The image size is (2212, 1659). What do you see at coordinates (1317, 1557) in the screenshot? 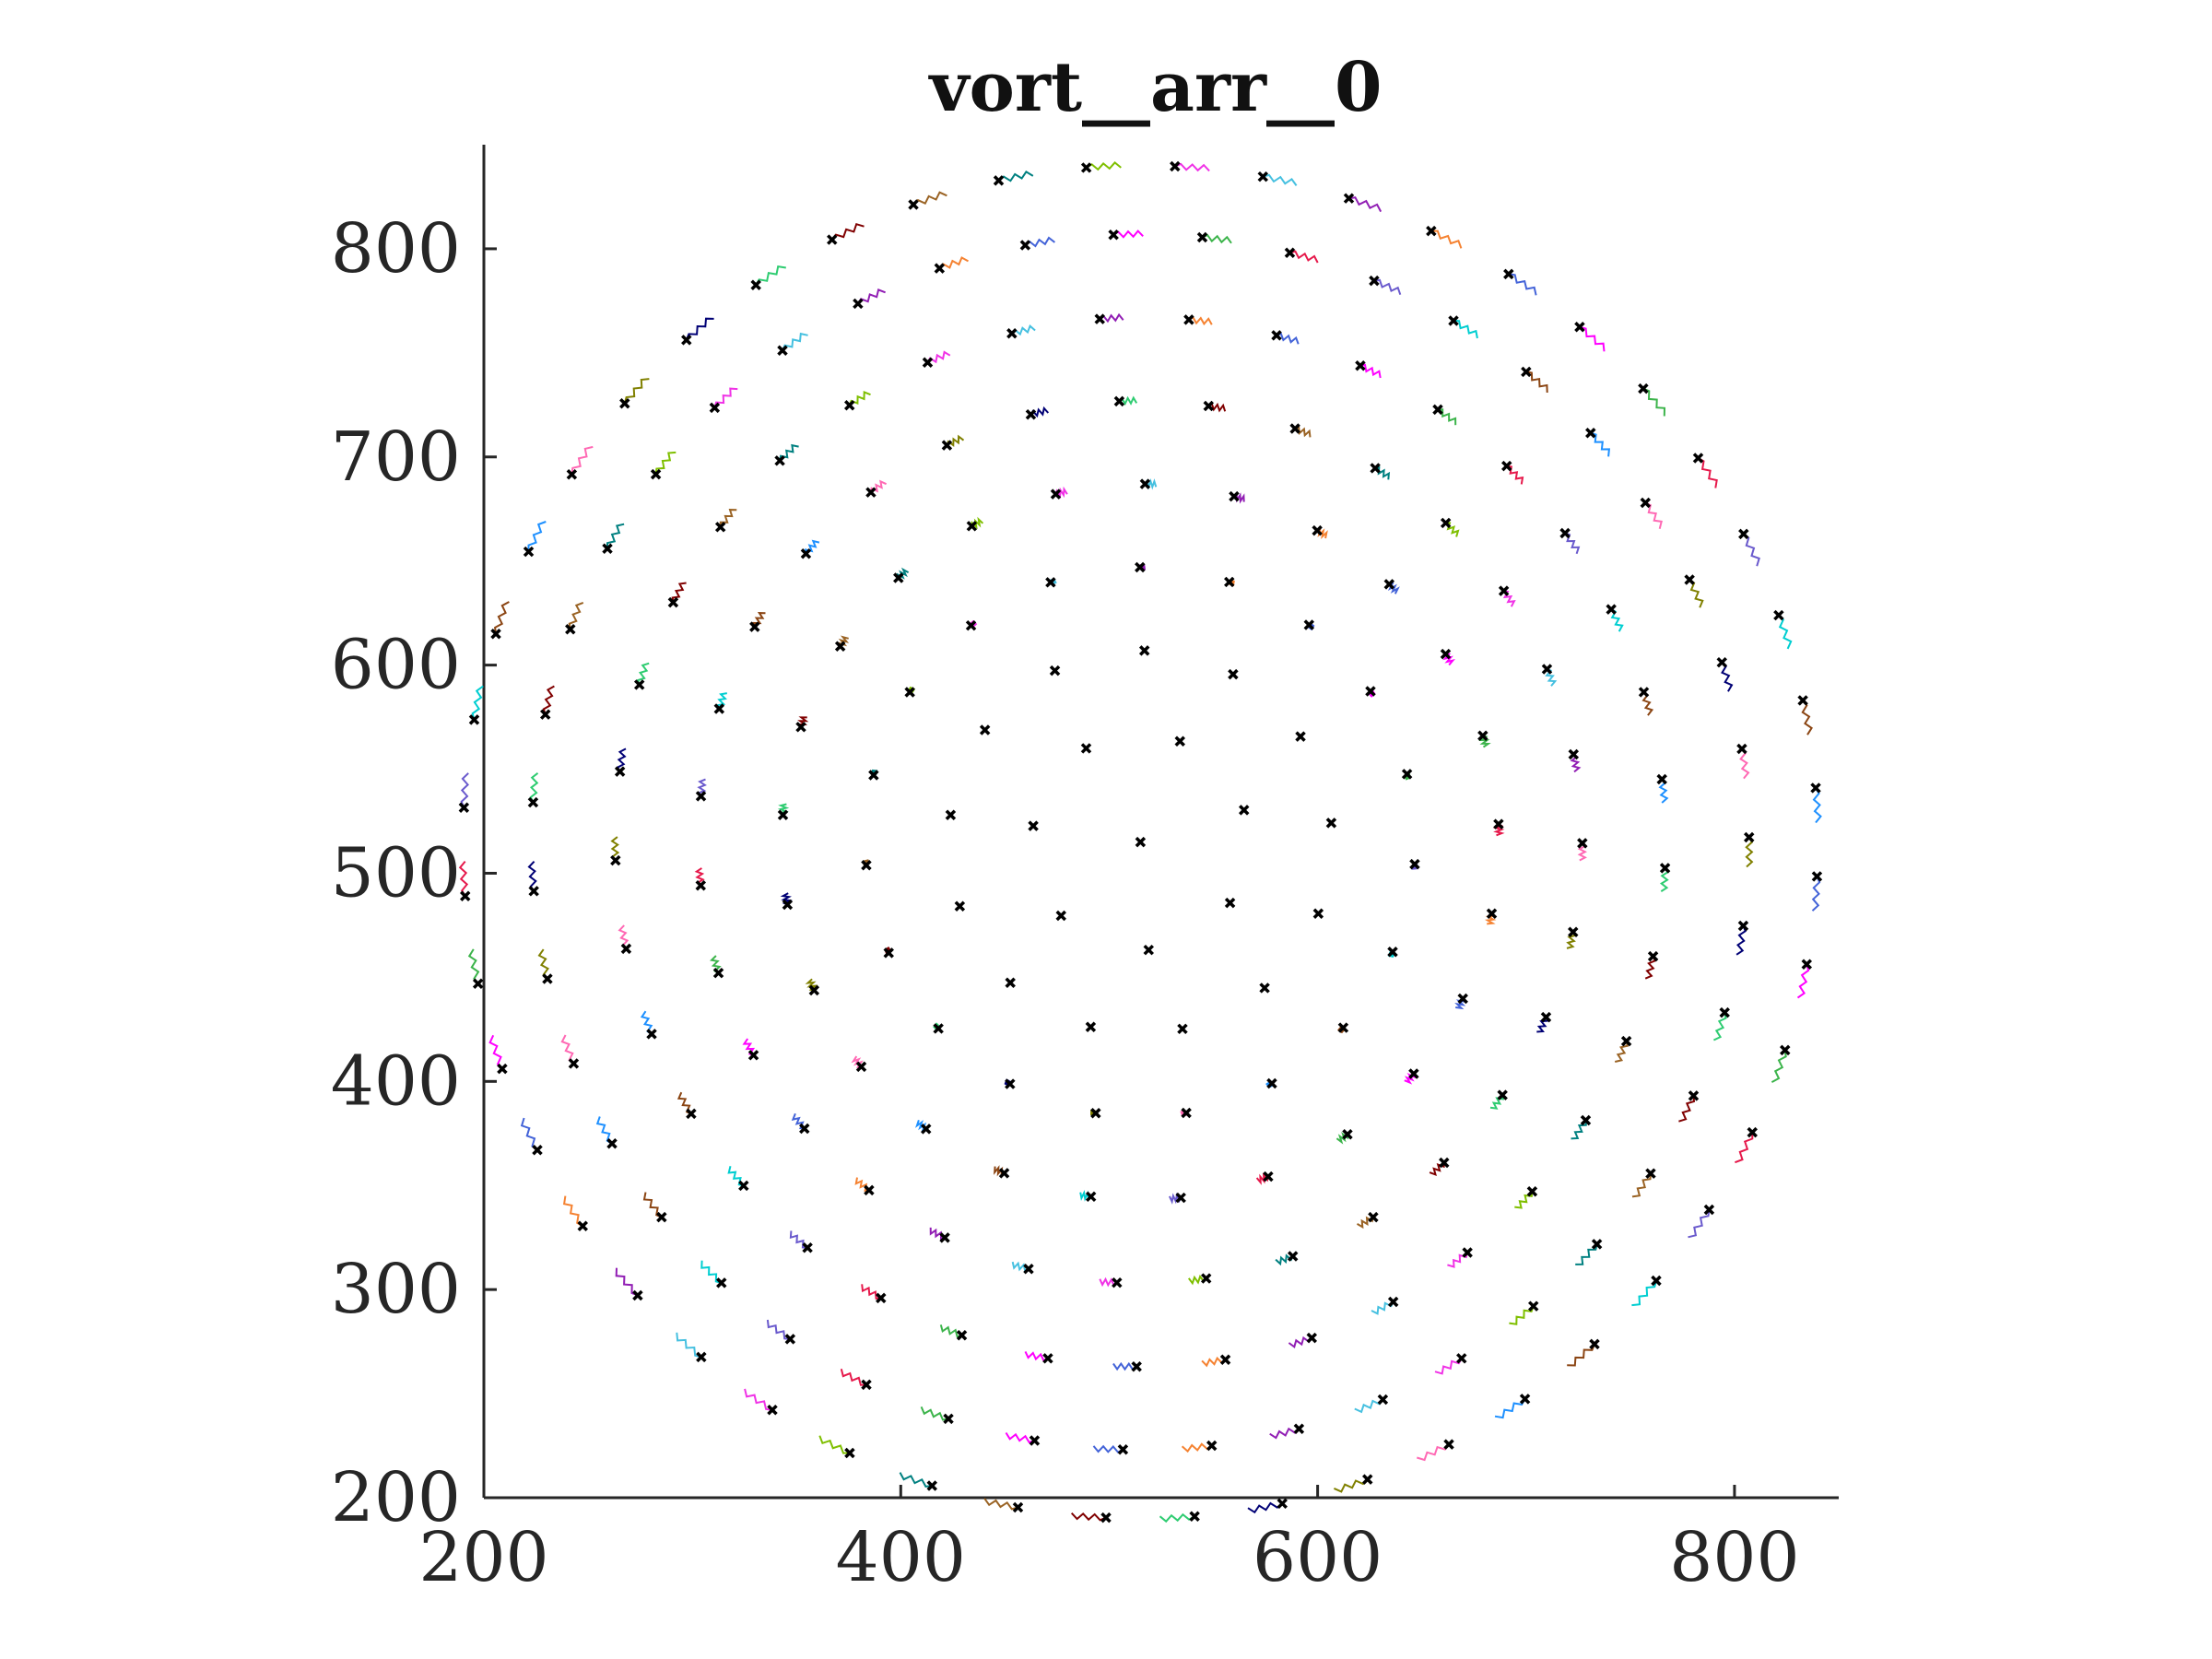
I see `x-tick-label: 600` at bounding box center [1317, 1557].